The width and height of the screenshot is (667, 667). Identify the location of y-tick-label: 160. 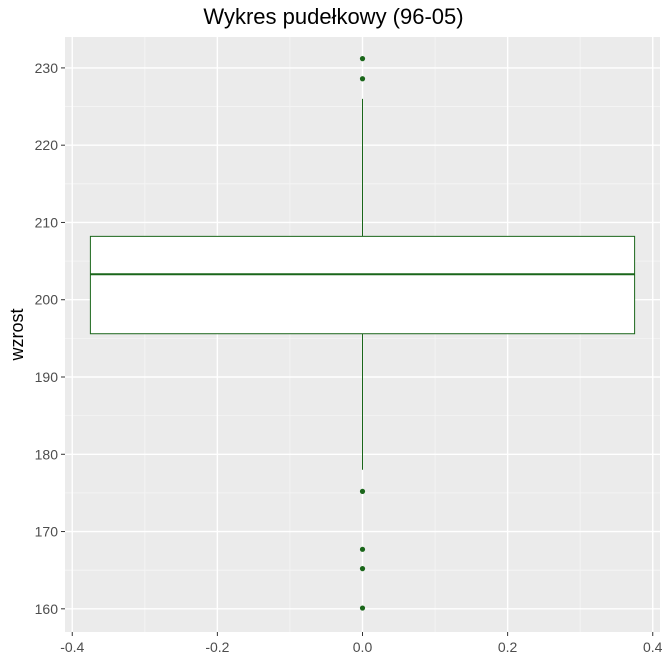
(47, 609).